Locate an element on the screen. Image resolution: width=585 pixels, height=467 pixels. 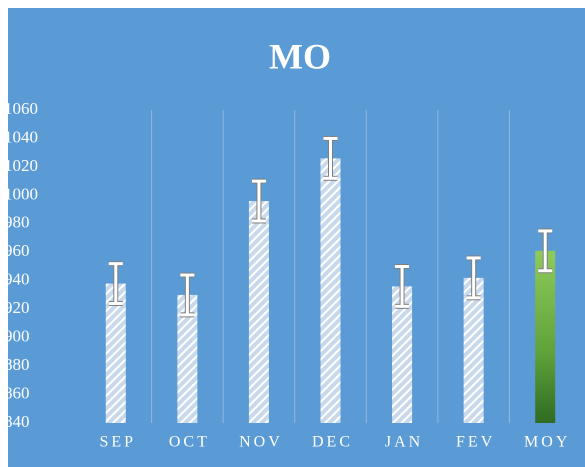
chart-title: MO is located at coordinates (300, 56).